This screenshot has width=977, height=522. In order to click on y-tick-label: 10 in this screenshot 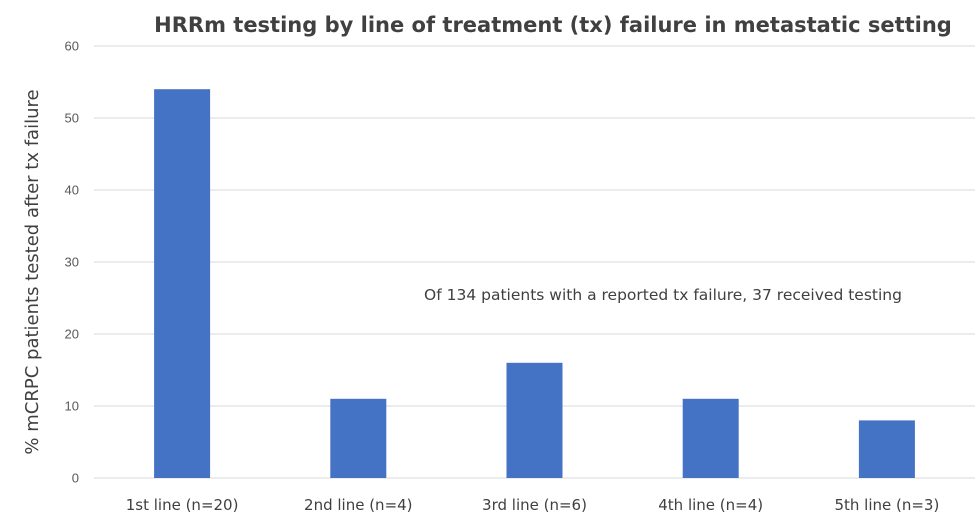, I will do `click(72, 406)`.